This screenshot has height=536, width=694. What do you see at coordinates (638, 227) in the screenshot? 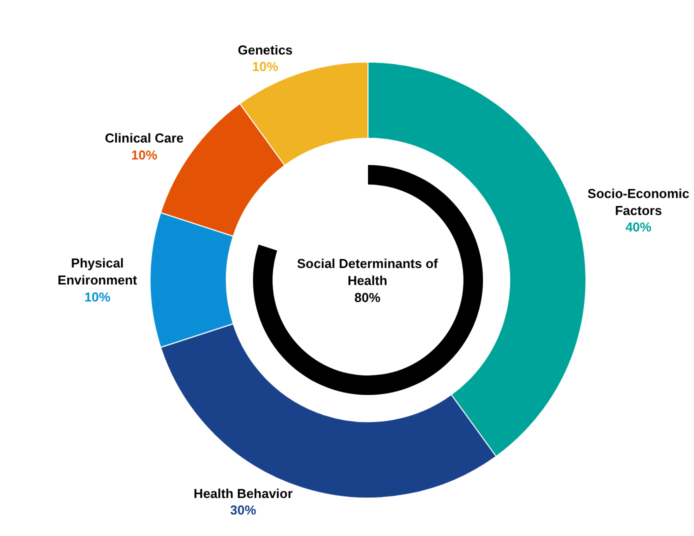
I see `data-label: 40%` at bounding box center [638, 227].